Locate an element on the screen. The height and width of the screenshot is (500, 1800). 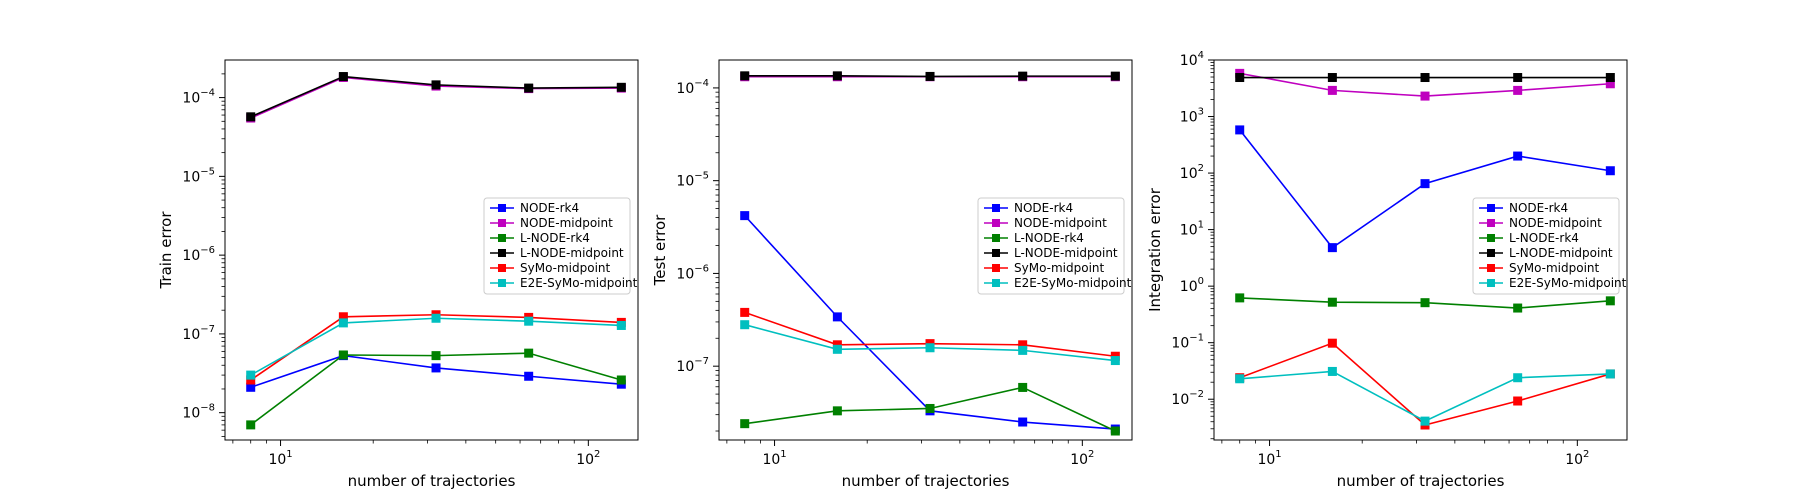
legend-entry: E2E-SyMo-midpoint is located at coordinates (564, 283).